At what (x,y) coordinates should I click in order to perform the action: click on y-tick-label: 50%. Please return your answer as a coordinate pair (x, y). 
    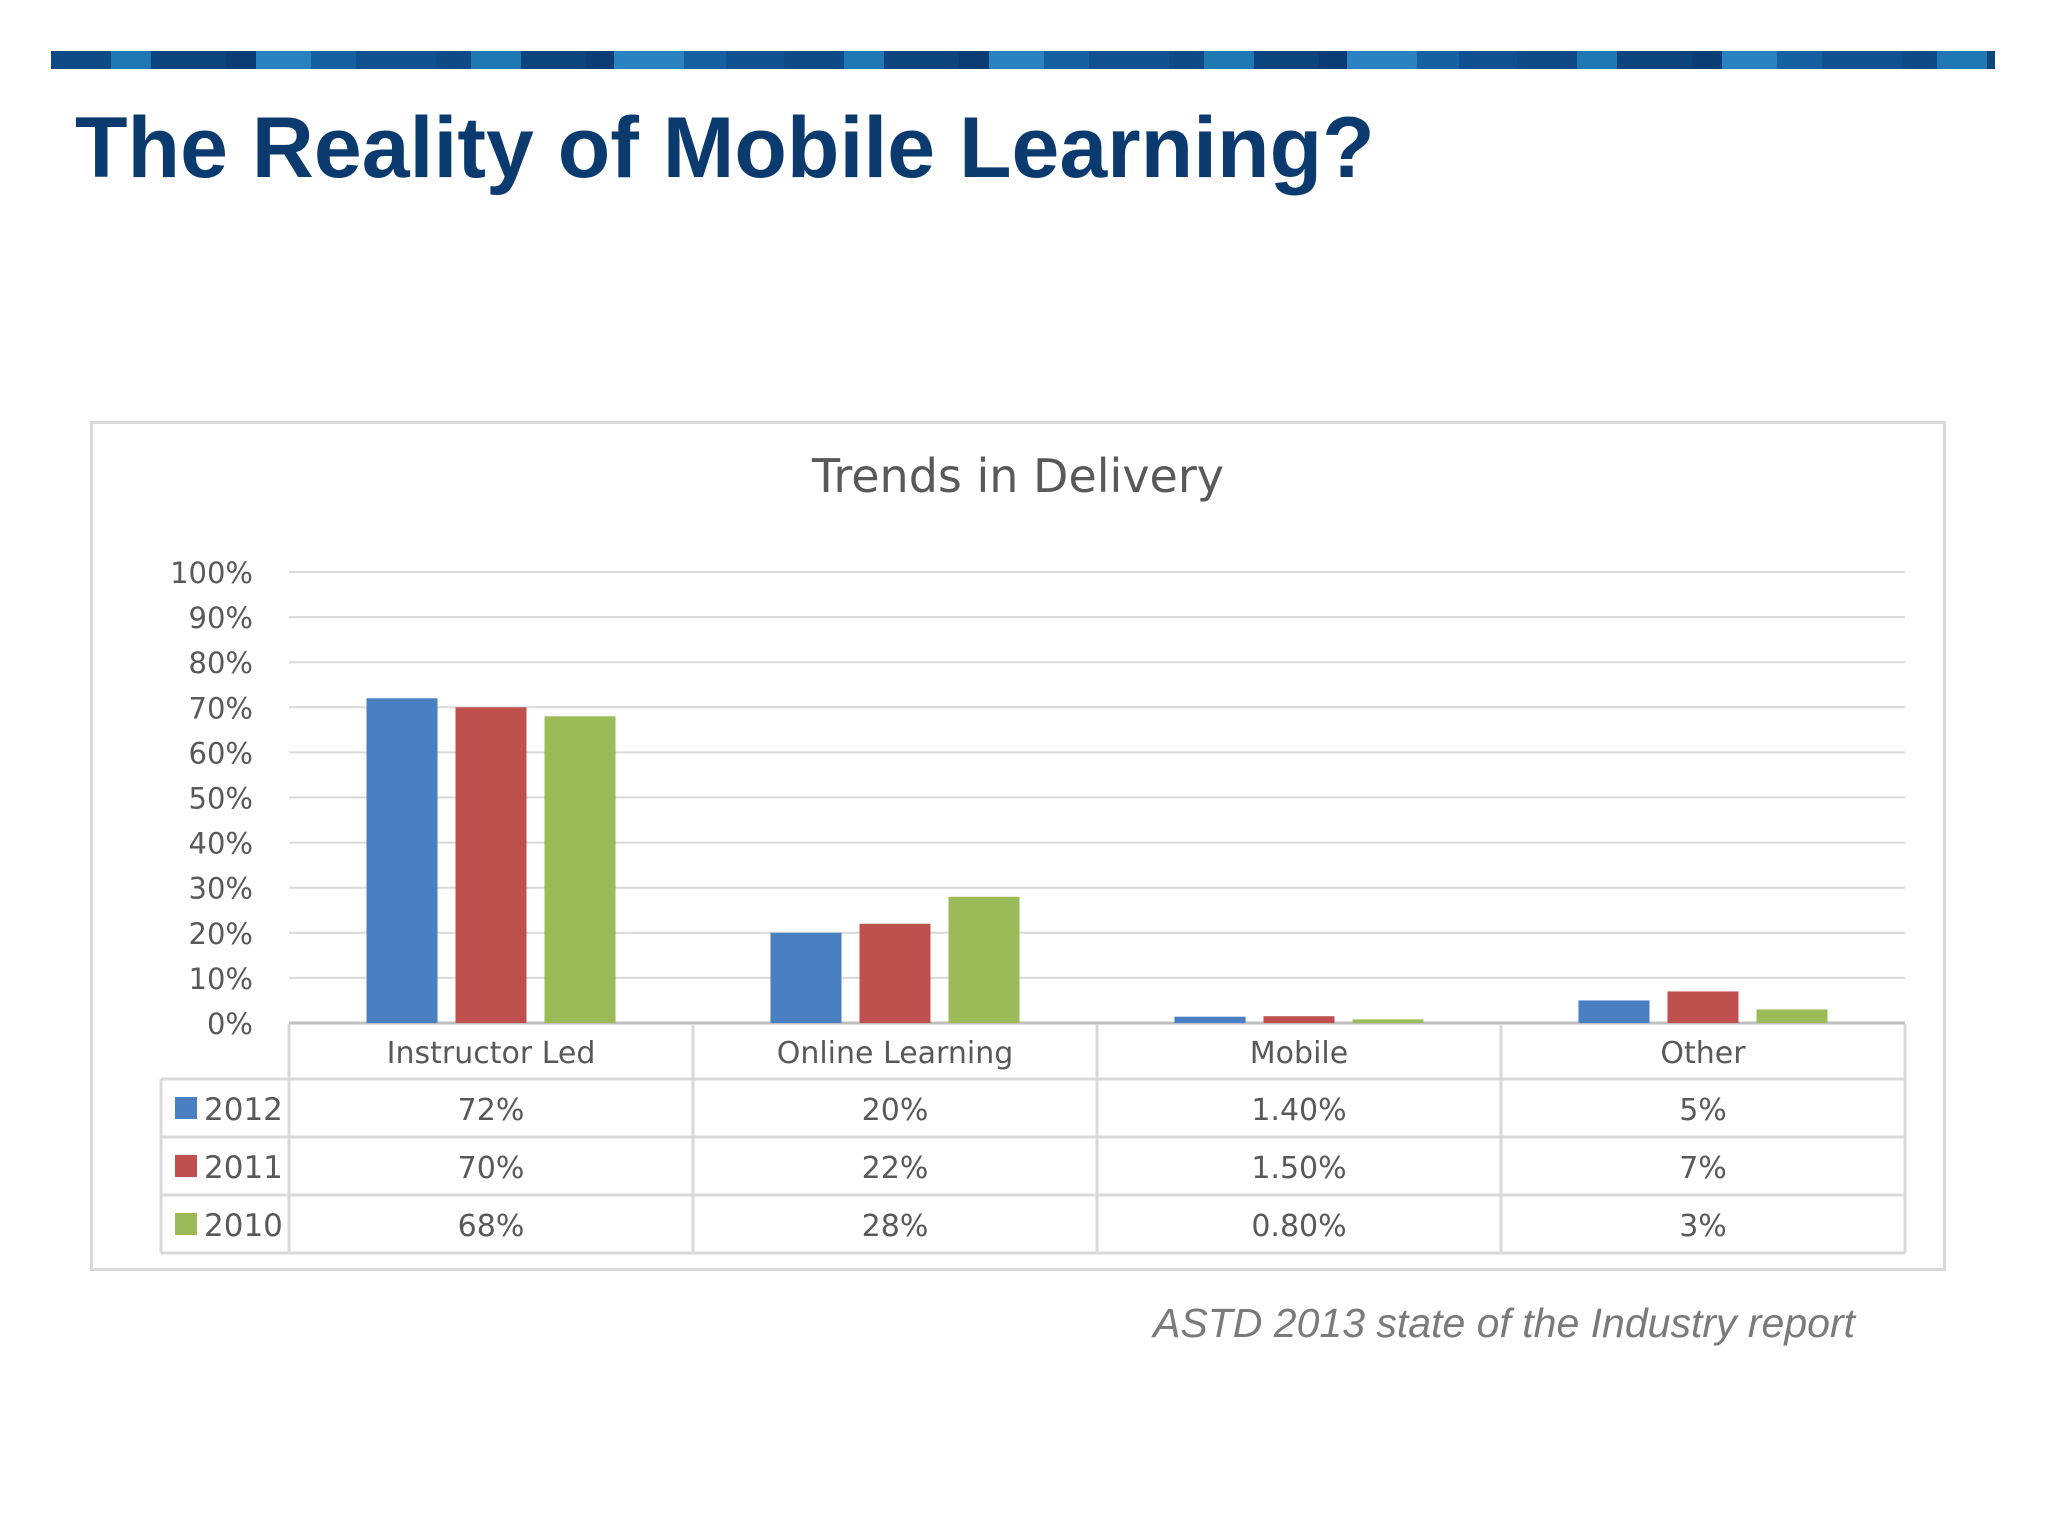
    Looking at the image, I should click on (221, 799).